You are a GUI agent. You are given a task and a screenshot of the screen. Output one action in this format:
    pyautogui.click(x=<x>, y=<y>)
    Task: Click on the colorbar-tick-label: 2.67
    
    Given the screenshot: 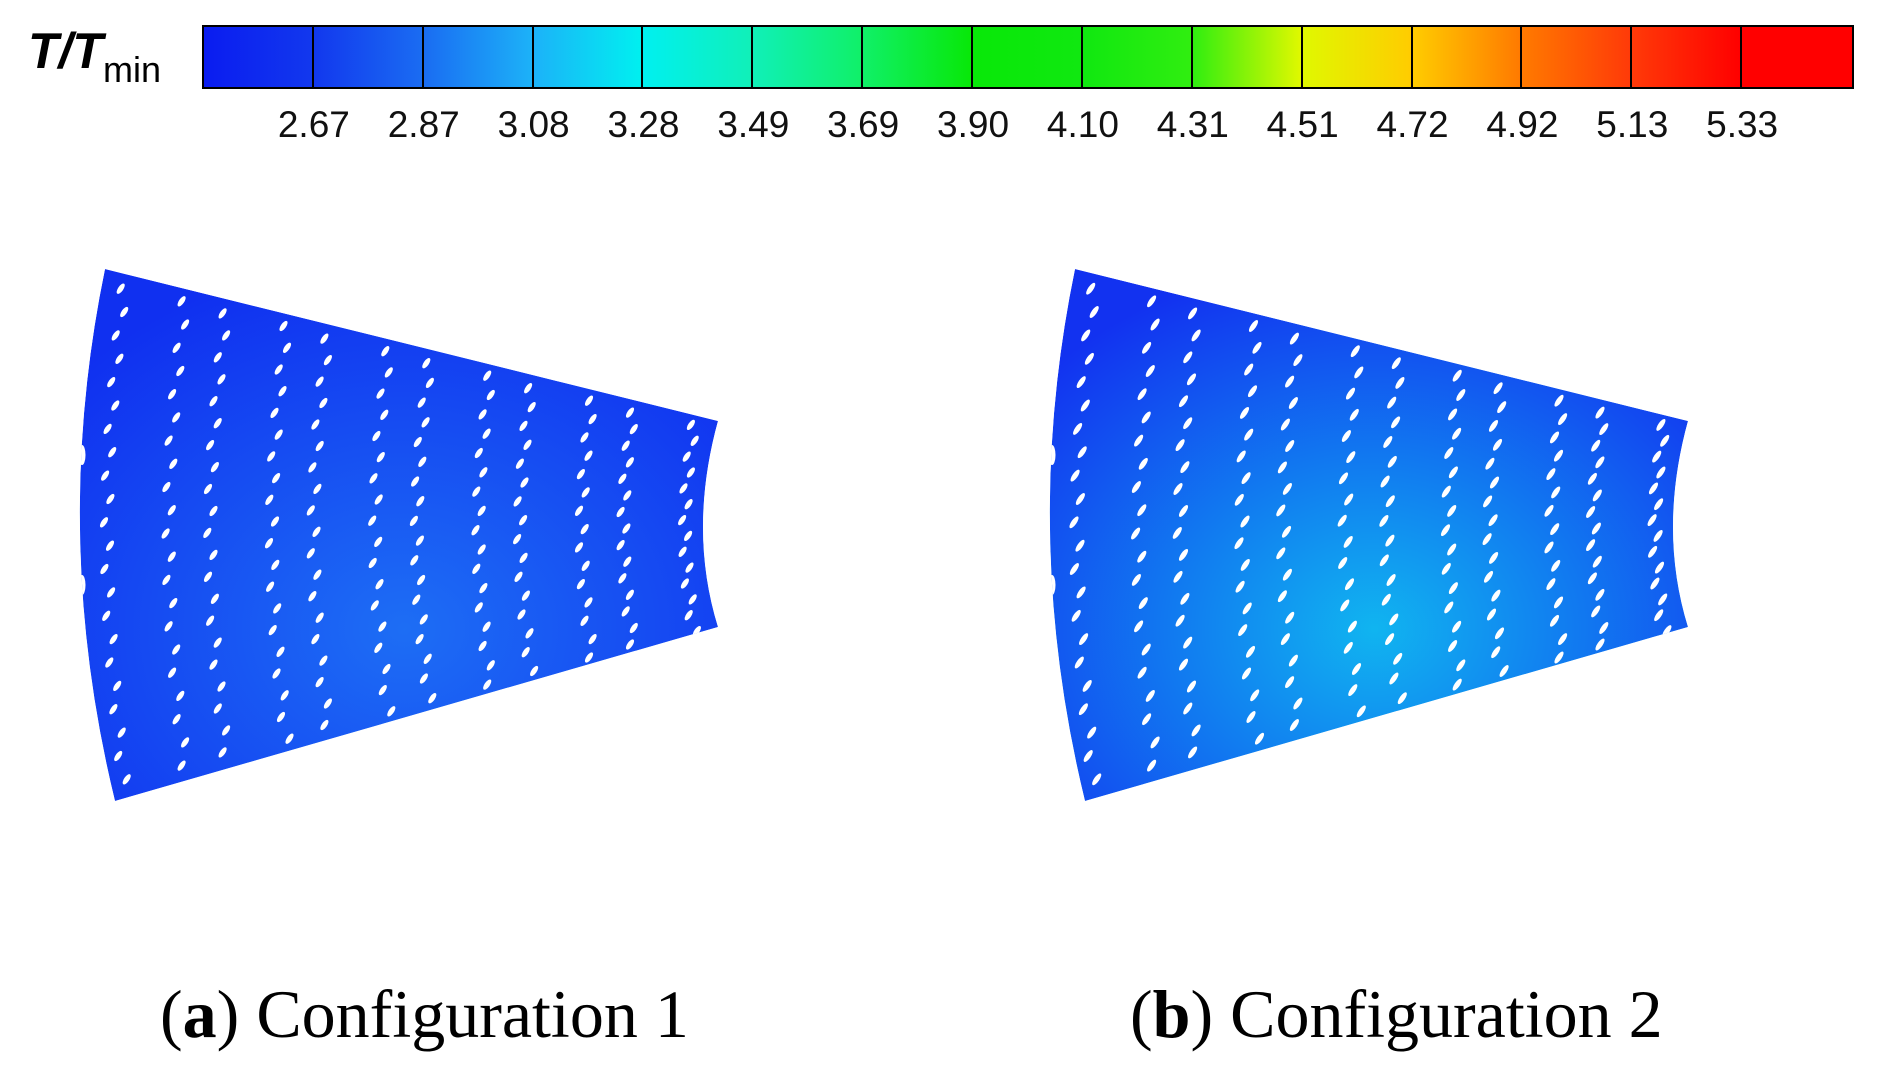 What is the action you would take?
    pyautogui.click(x=313, y=124)
    